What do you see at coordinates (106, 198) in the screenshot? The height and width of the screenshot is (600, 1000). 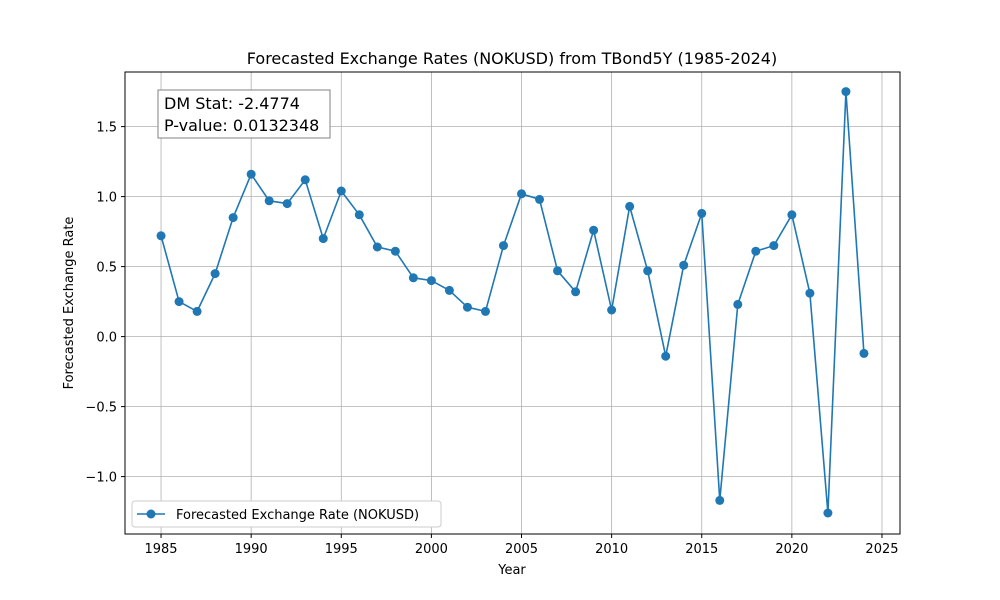 I see `y-tick-label: 1.0` at bounding box center [106, 198].